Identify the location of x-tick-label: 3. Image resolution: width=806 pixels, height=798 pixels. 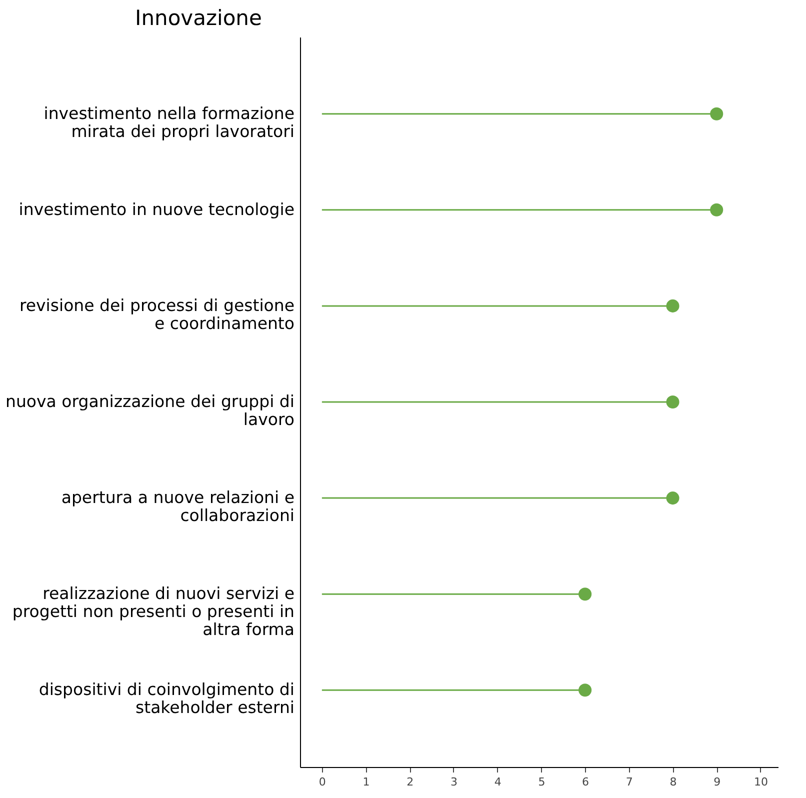
(454, 782).